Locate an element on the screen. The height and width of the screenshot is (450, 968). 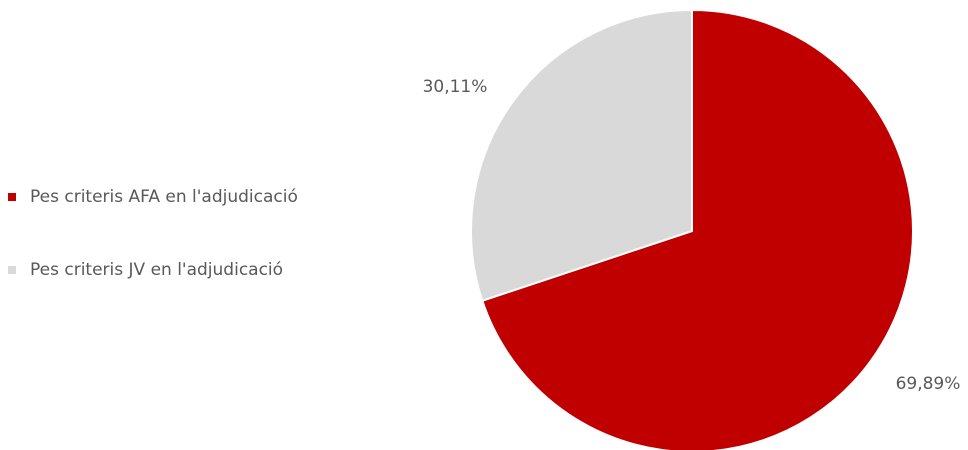
legend-label: Pes criteris AFA en l'adjudicació is located at coordinates (164, 197).